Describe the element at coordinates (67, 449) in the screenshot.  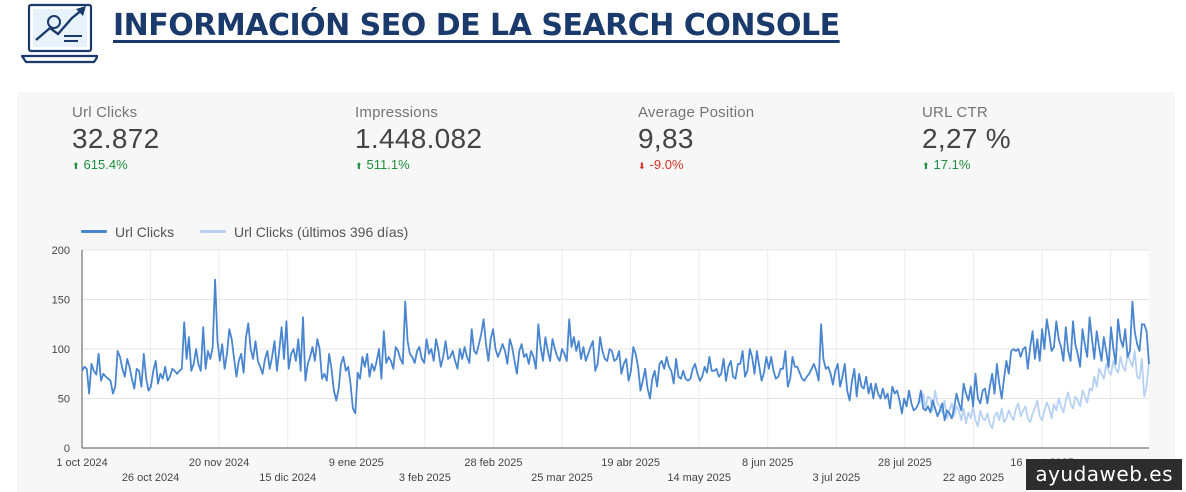
I see `y-tick-label: 0` at that location.